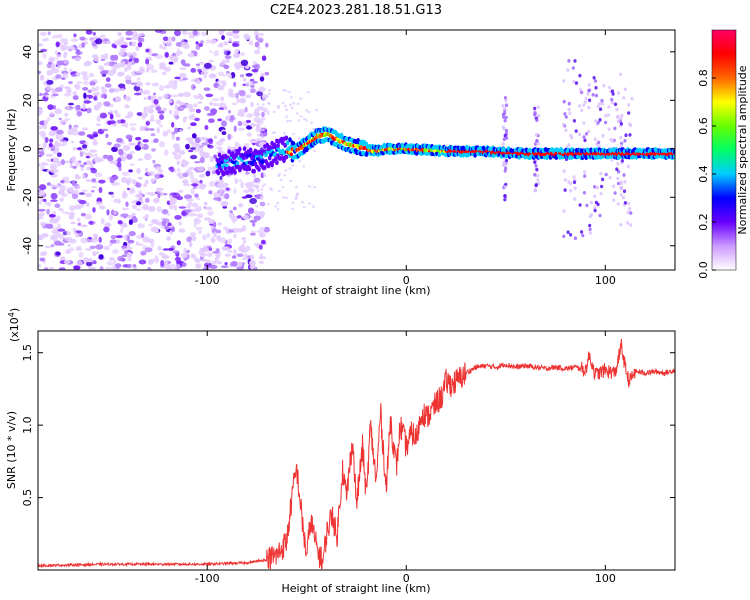  I want to click on x-tick-label: 100, so click(605, 578).